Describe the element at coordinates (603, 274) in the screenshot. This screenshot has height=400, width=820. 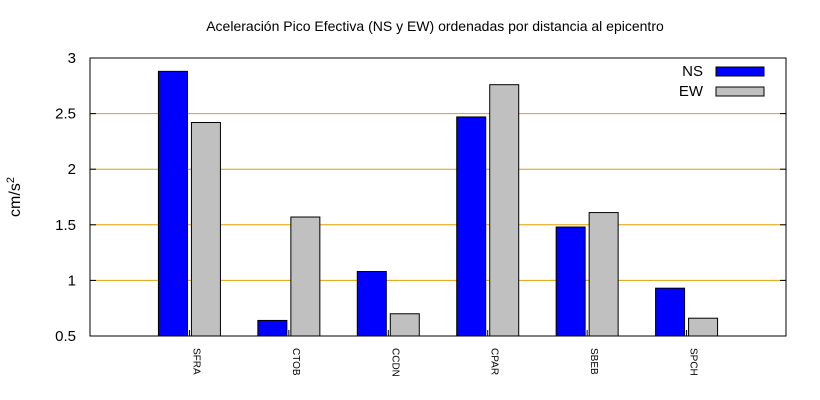
I see `bar-ew-sbeb` at that location.